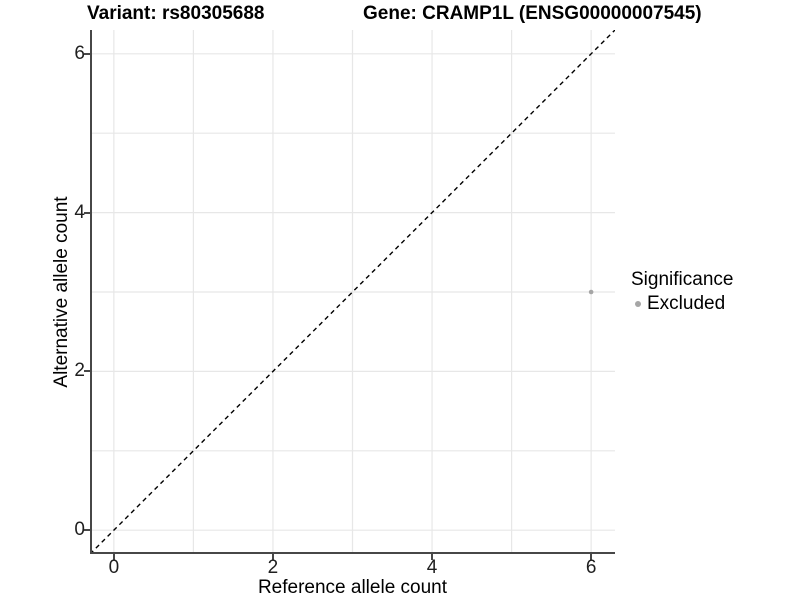 Image resolution: width=800 pixels, height=600 pixels. Describe the element at coordinates (176, 13) in the screenshot. I see `variant-title: Variant: rs80305688` at that location.